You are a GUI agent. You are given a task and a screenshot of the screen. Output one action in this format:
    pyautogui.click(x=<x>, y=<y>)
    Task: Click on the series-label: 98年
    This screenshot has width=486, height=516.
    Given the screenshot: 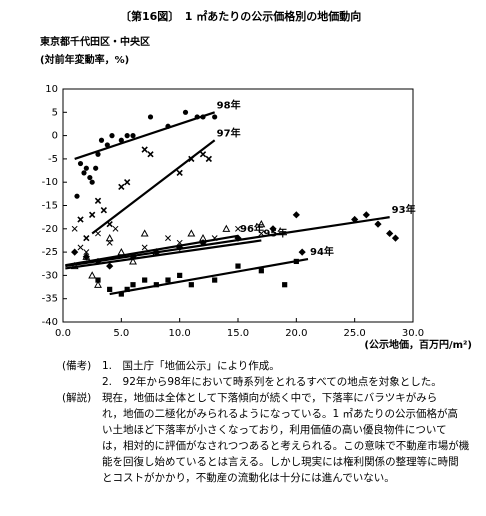 What is the action you would take?
    pyautogui.click(x=229, y=104)
    